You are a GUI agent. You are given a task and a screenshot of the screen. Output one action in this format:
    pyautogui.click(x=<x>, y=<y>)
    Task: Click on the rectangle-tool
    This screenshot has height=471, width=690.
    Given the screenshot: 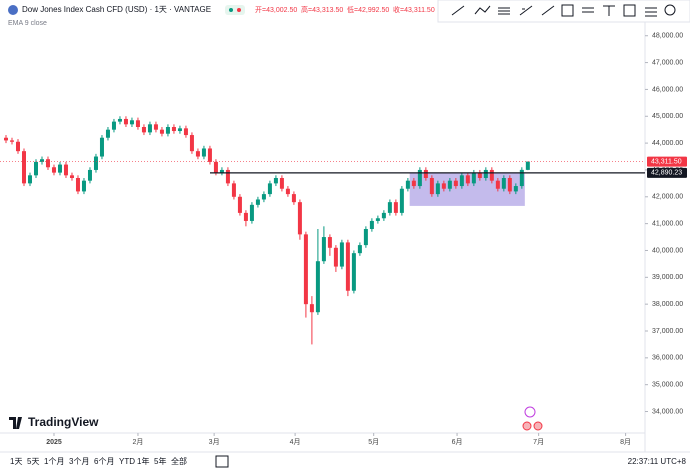 What is the action you would take?
    pyautogui.click(x=567, y=10)
    